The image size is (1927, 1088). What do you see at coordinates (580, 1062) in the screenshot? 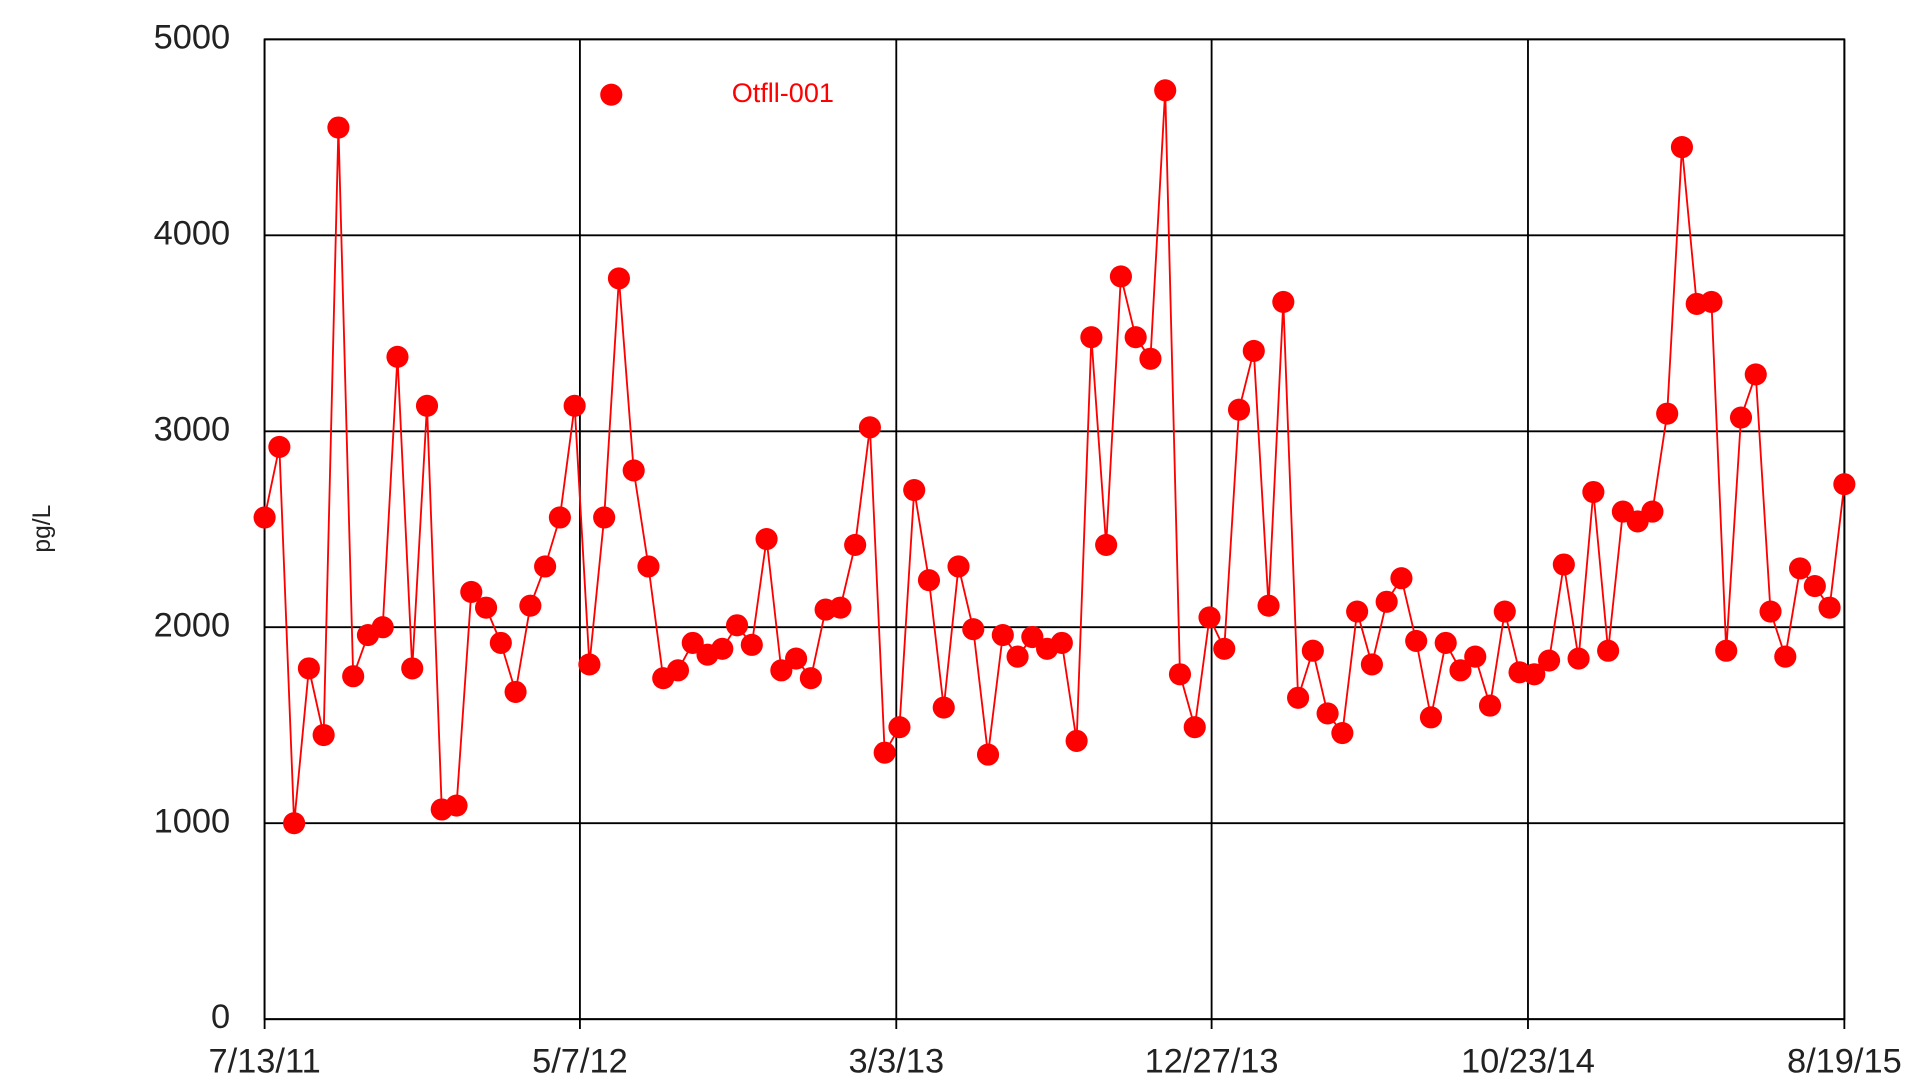
I see `x-tick-label: 5/7/12` at bounding box center [580, 1062].